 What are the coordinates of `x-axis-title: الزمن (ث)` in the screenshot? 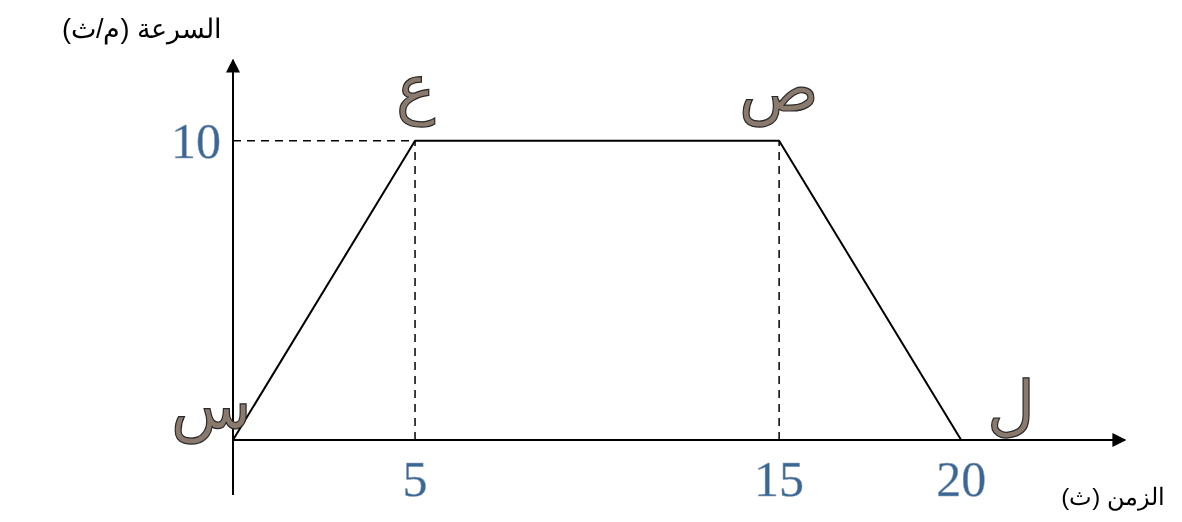 It's located at (1113, 497).